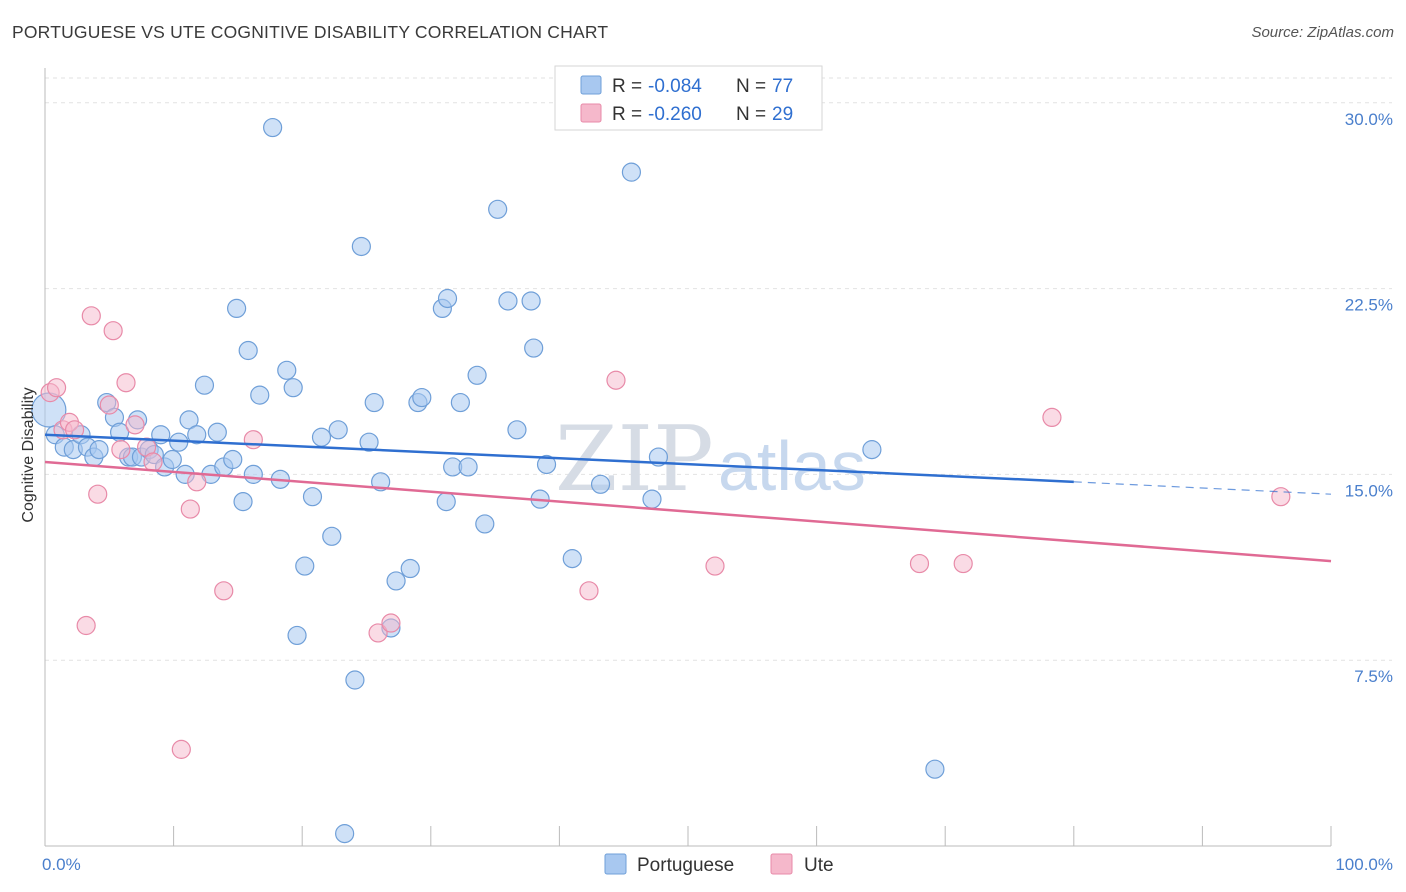 This screenshot has width=1406, height=892. I want to click on x-tick-label: 100.0%, so click(1364, 864).